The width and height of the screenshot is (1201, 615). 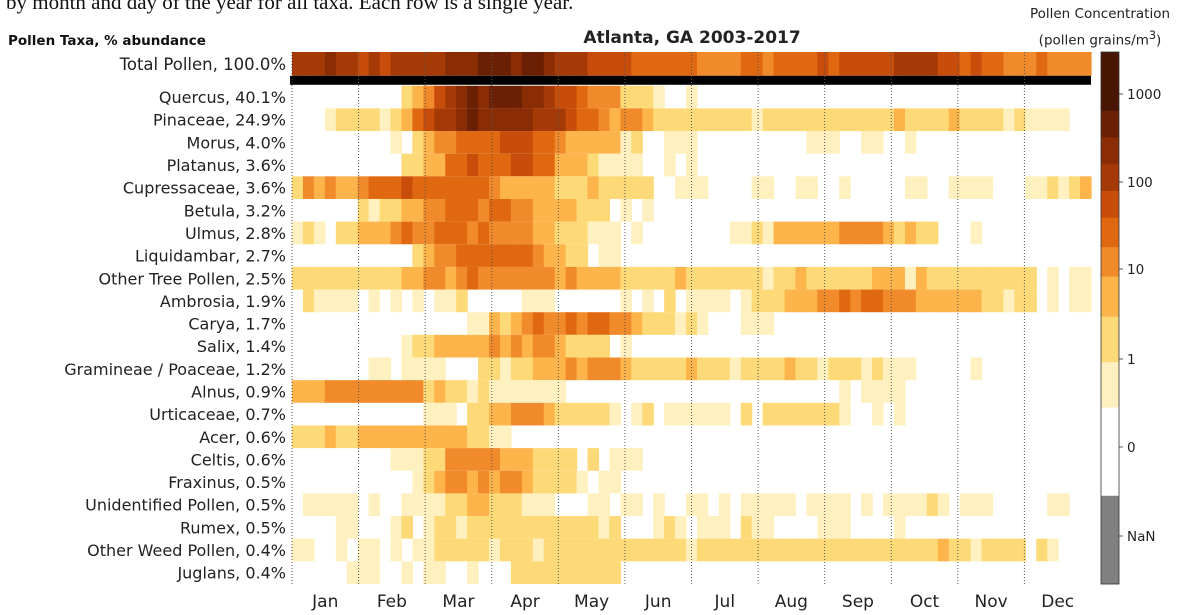 What do you see at coordinates (549, 459) in the screenshot?
I see `heat-cell-row17` at bounding box center [549, 459].